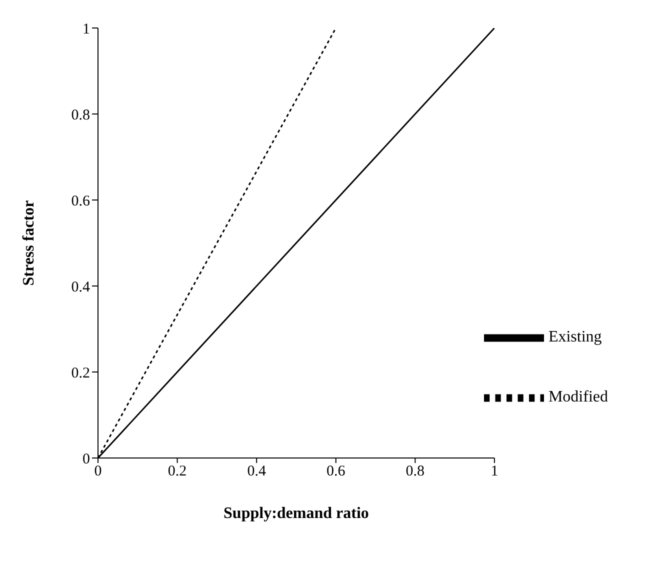  Describe the element at coordinates (80, 201) in the screenshot. I see `y-tick-label: 0.6` at that location.